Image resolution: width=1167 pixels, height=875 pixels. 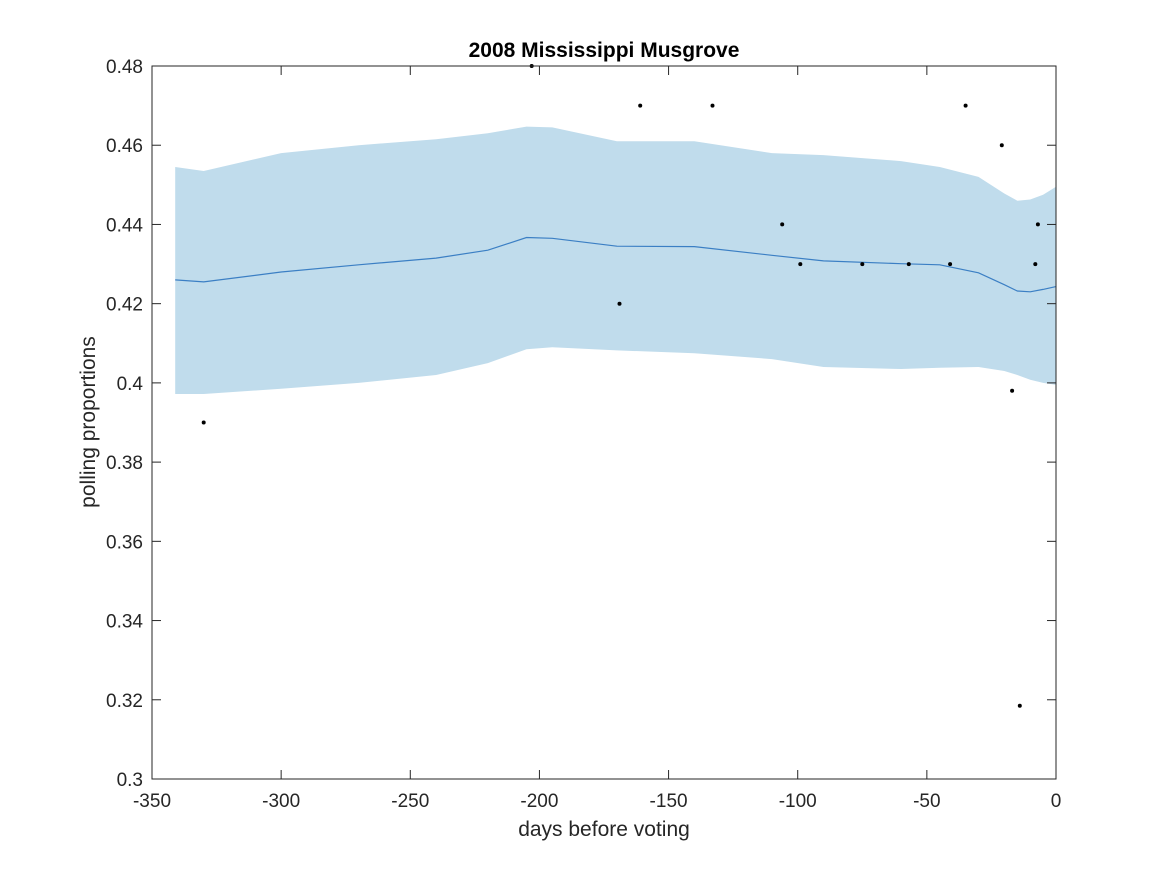 I want to click on x-axis-label: days before voting, so click(x=604, y=829).